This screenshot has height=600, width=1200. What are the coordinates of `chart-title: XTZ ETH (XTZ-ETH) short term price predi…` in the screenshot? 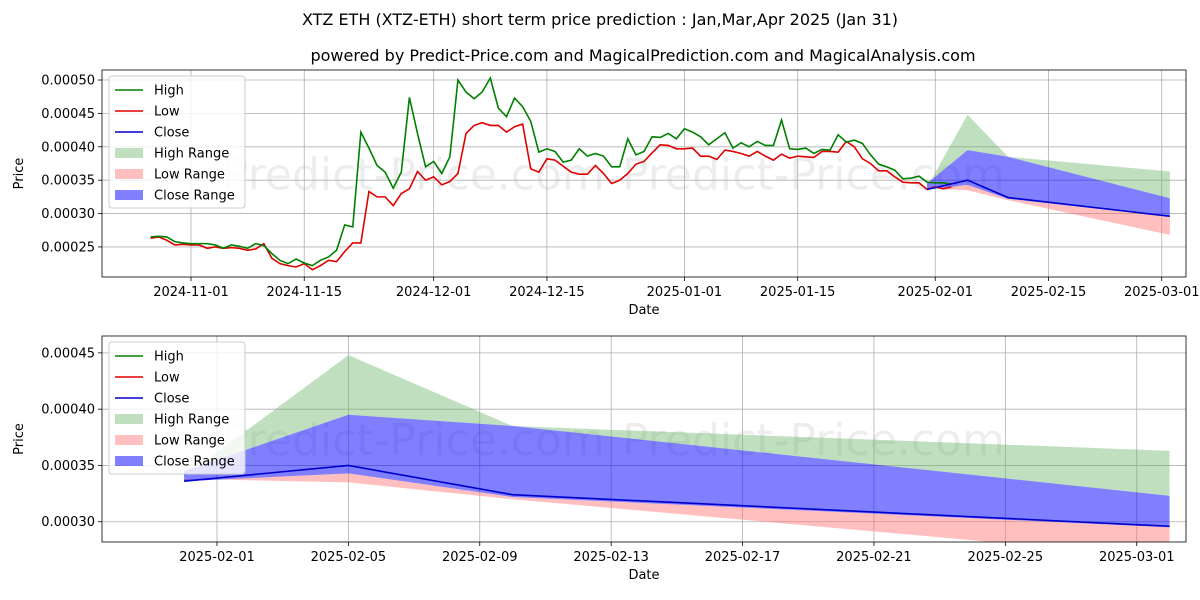 It's located at (600, 19).